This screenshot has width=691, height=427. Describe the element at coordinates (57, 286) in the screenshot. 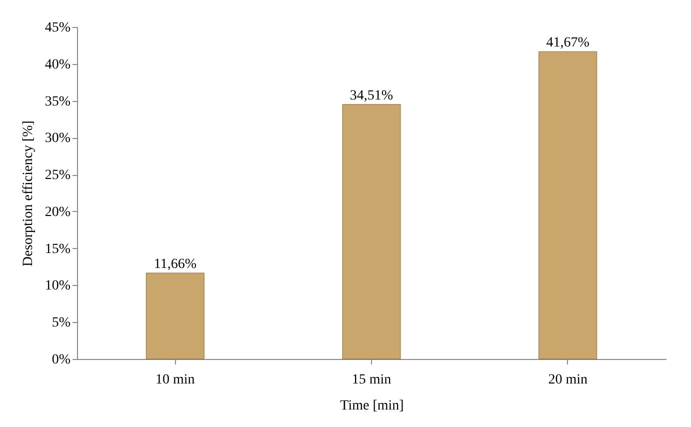

I see `y-tick-label: 10%` at that location.